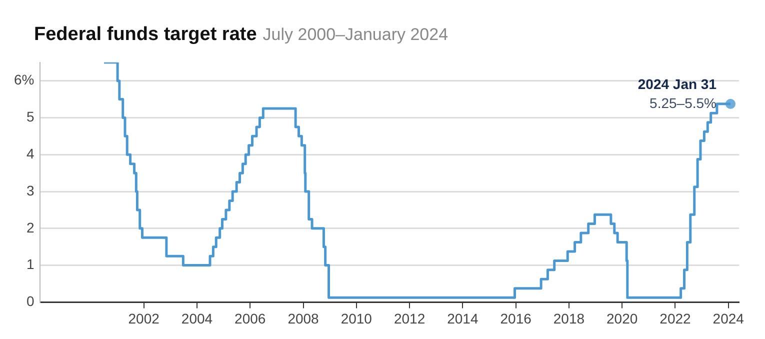 The height and width of the screenshot is (339, 765). I want to click on x-tick-label: 2002, so click(144, 318).